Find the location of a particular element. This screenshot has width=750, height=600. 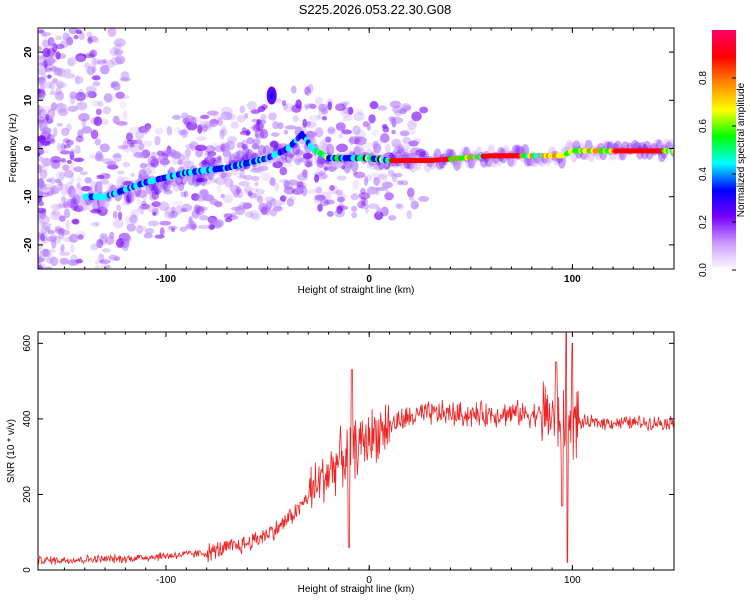

figure-title: S225.2026.053.22.30.G08 is located at coordinates (375, 9).